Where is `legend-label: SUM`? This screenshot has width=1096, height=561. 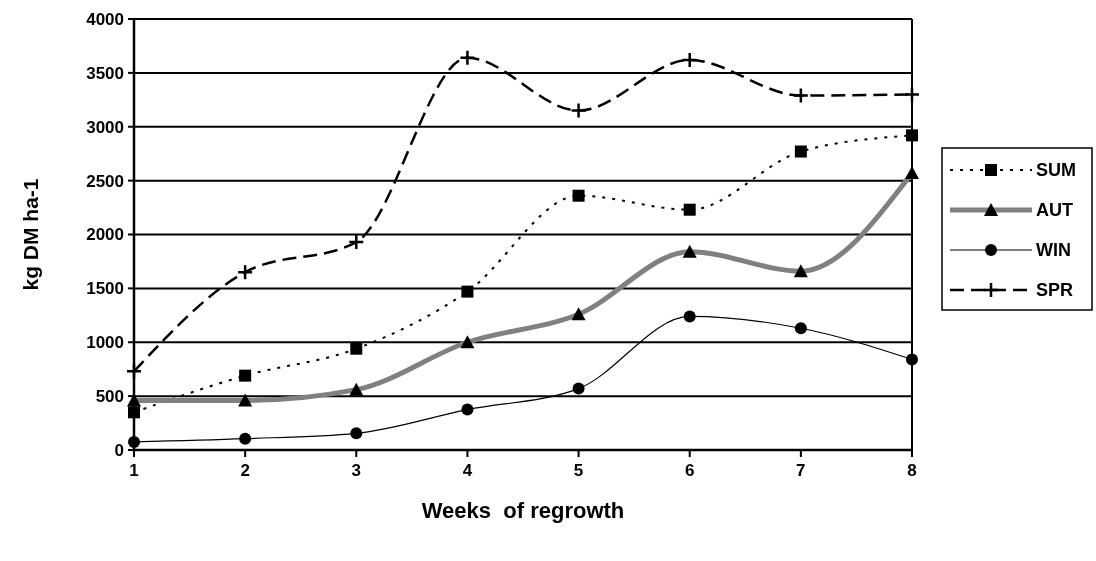 legend-label: SUM is located at coordinates (1056, 170).